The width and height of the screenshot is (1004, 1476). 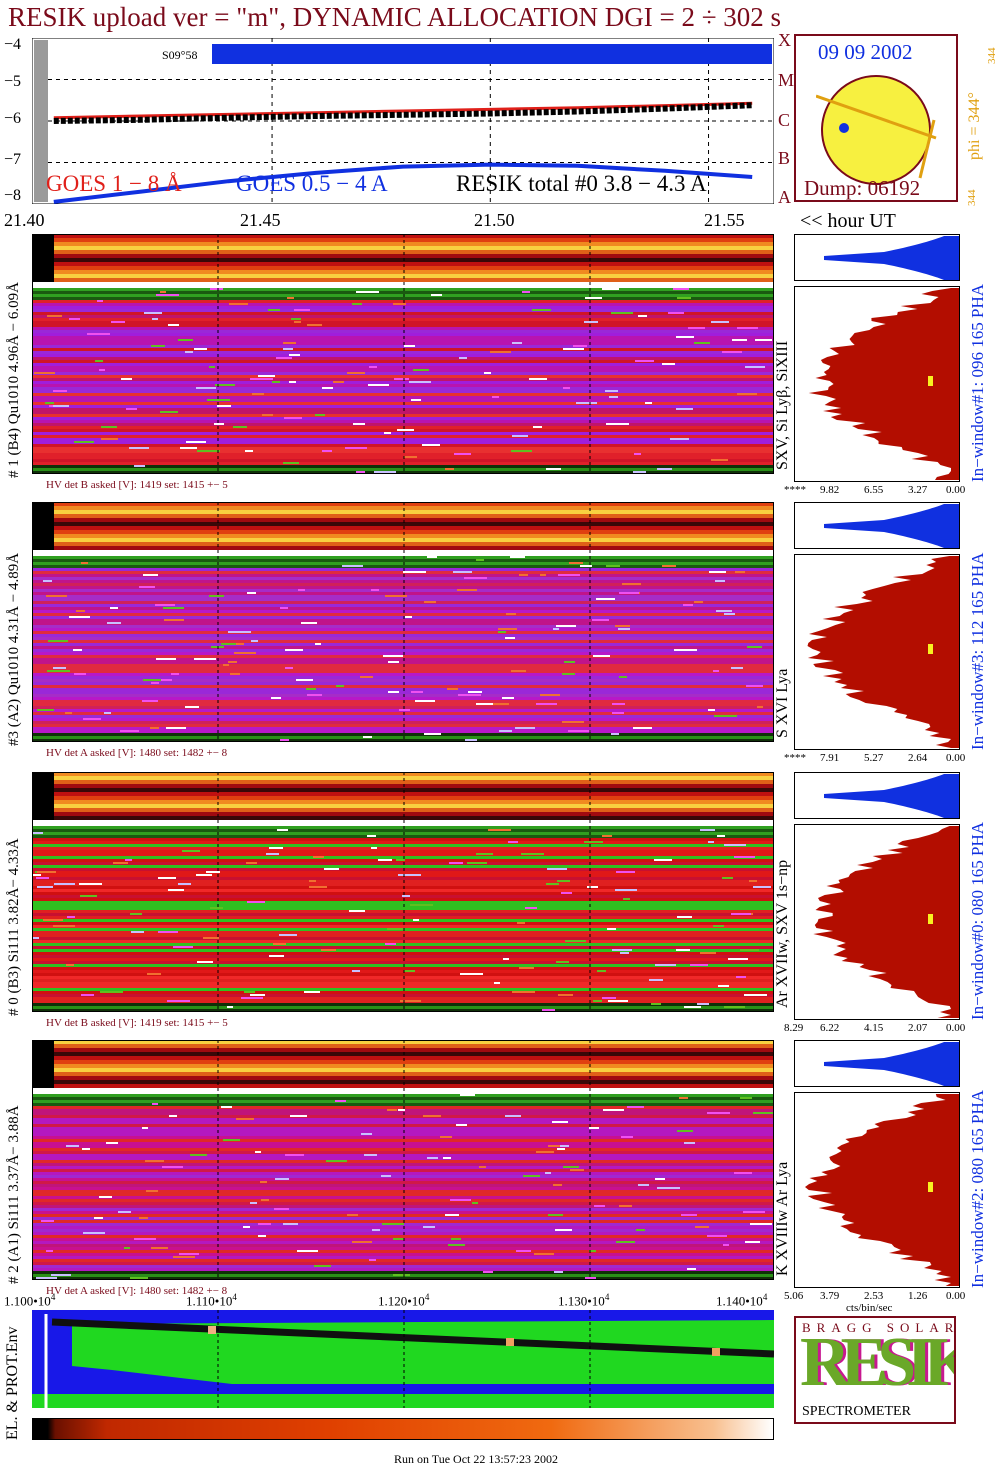 I want to click on sun-phi-bottom: 344, so click(x=972, y=198).